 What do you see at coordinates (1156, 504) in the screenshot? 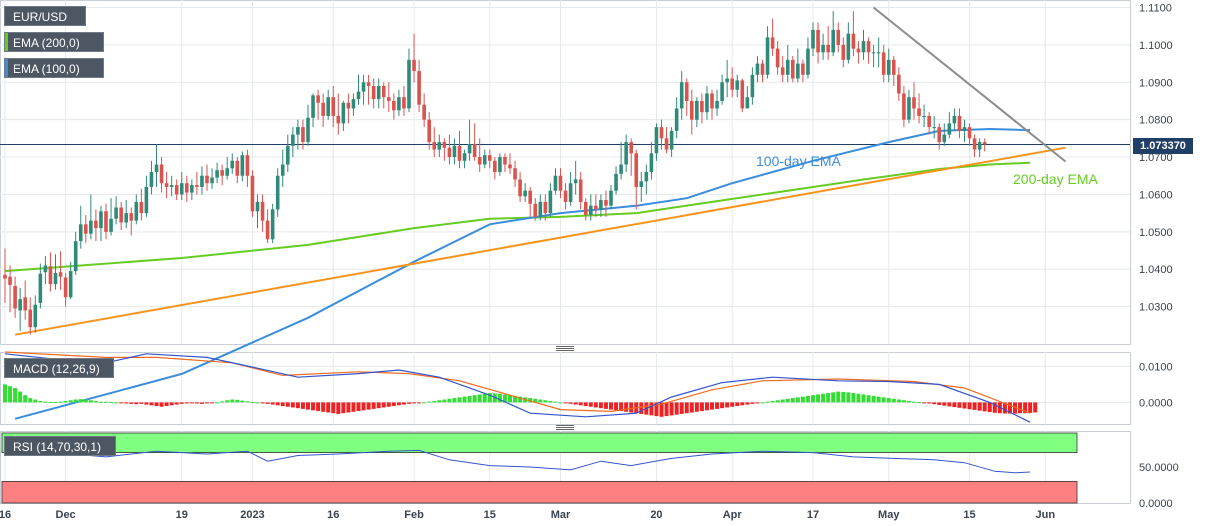
I see `rsi-y-tick-label: 0.0000` at bounding box center [1156, 504].